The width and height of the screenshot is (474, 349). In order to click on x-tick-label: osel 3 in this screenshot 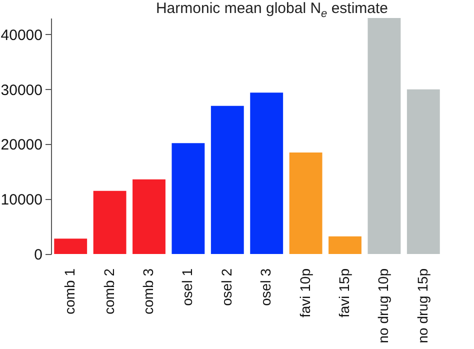, I will do `click(266, 287)`.